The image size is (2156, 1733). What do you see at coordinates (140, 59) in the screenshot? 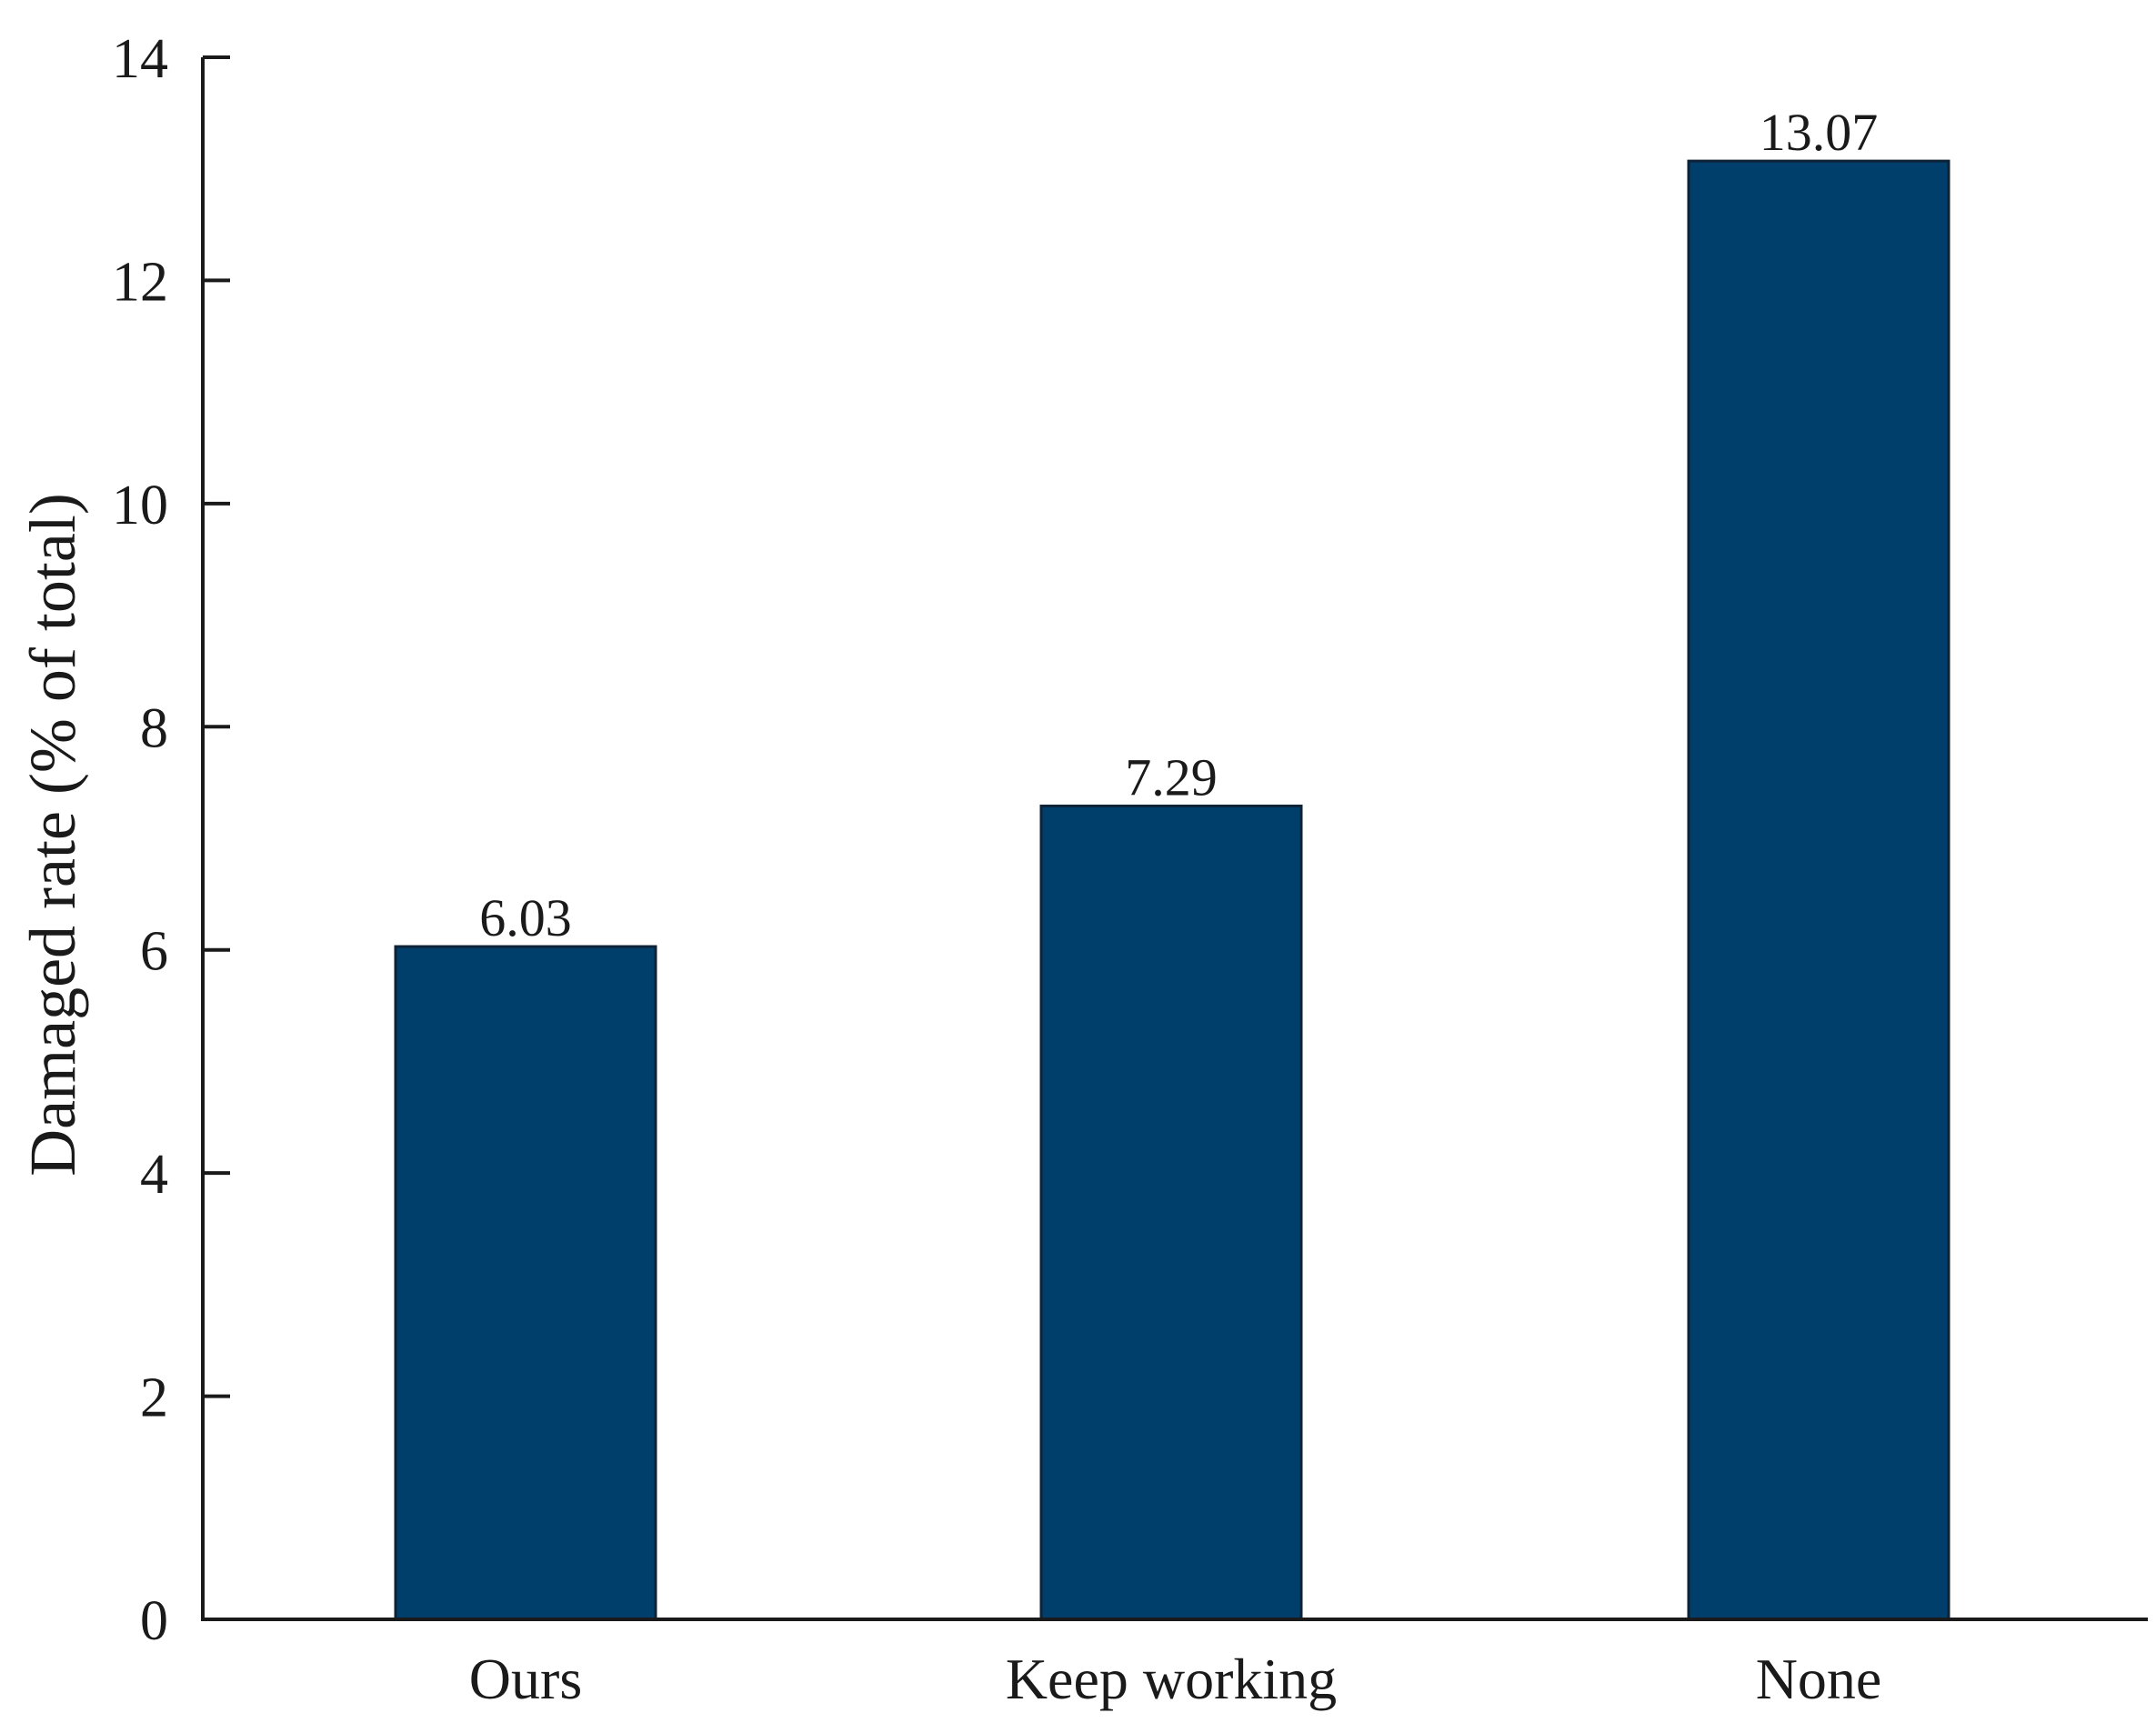
I see `y-tick-label: 14` at bounding box center [140, 59].